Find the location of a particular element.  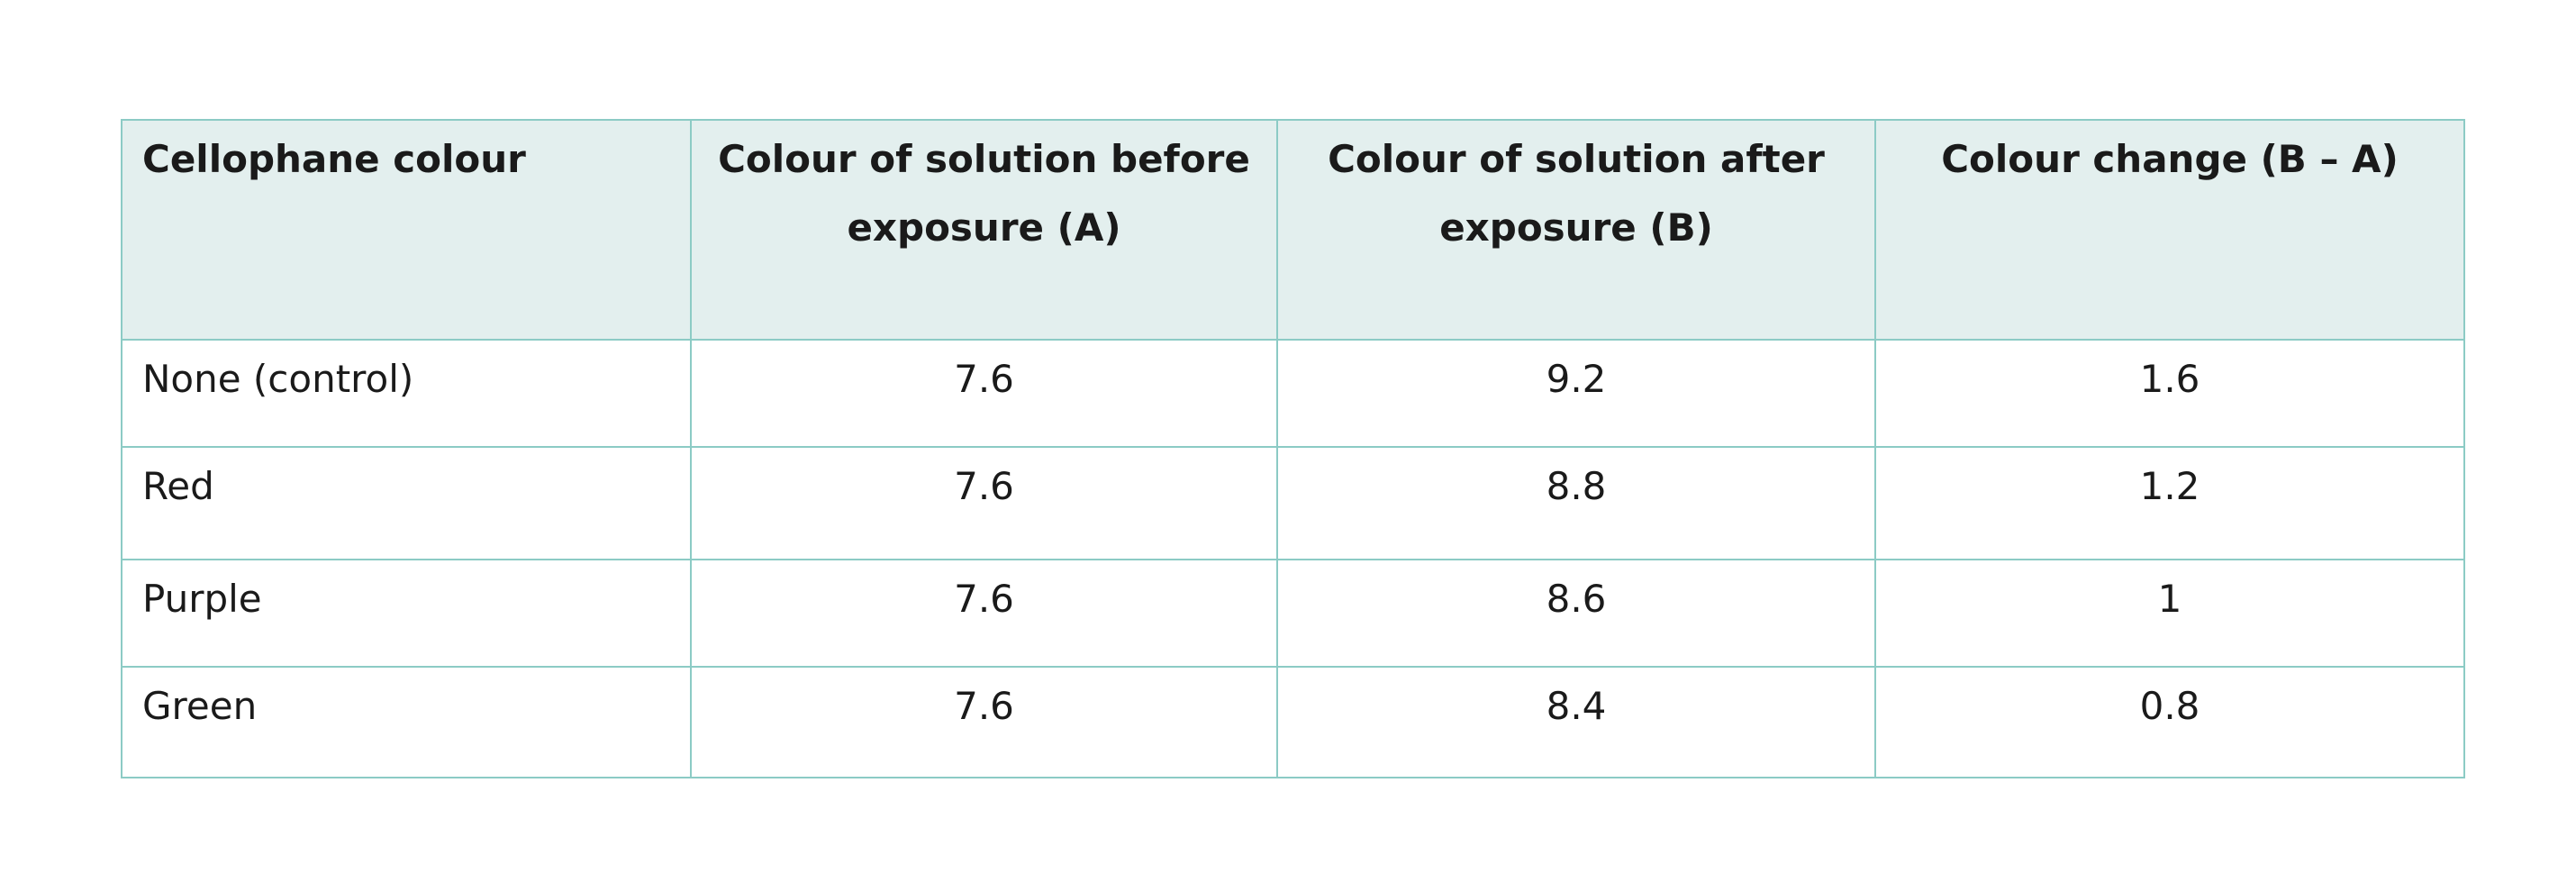

table-row: None (control) 7.6 9.2 1.6 is located at coordinates (1293, 394).